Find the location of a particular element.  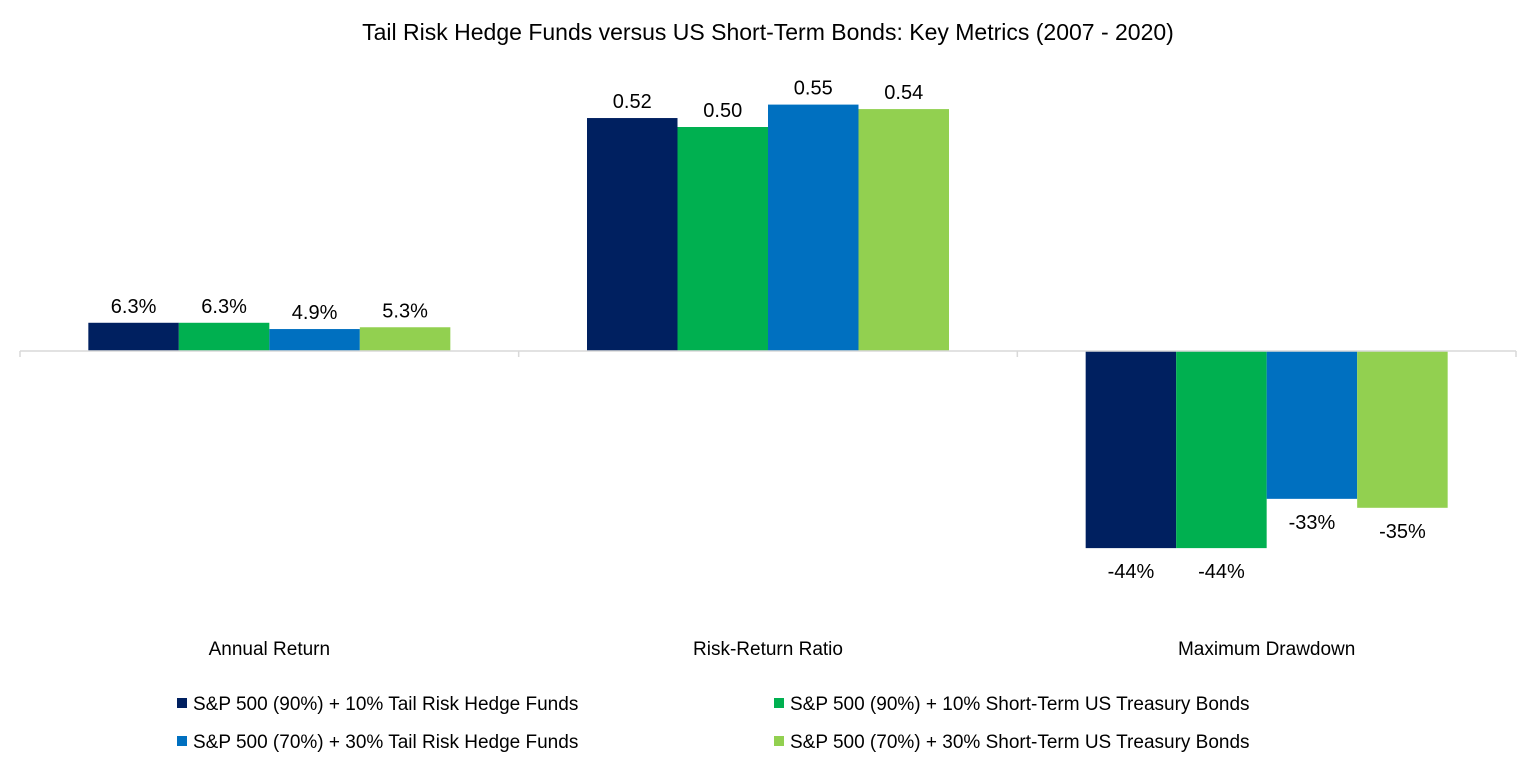

category-label: Risk-Return Ratio is located at coordinates (768, 649).